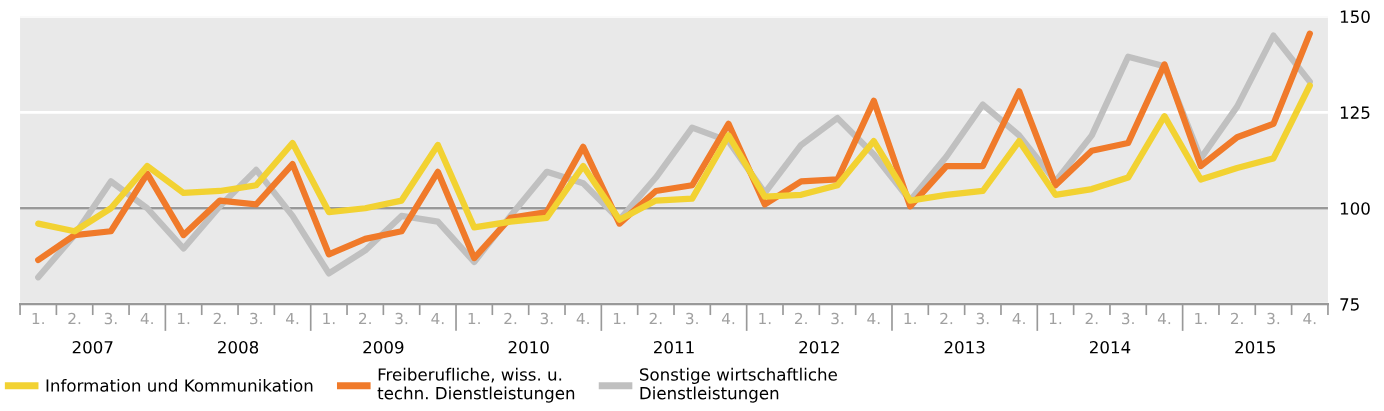 The height and width of the screenshot is (411, 1384). Describe the element at coordinates (674, 347) in the screenshot. I see `text: 2011` at that location.